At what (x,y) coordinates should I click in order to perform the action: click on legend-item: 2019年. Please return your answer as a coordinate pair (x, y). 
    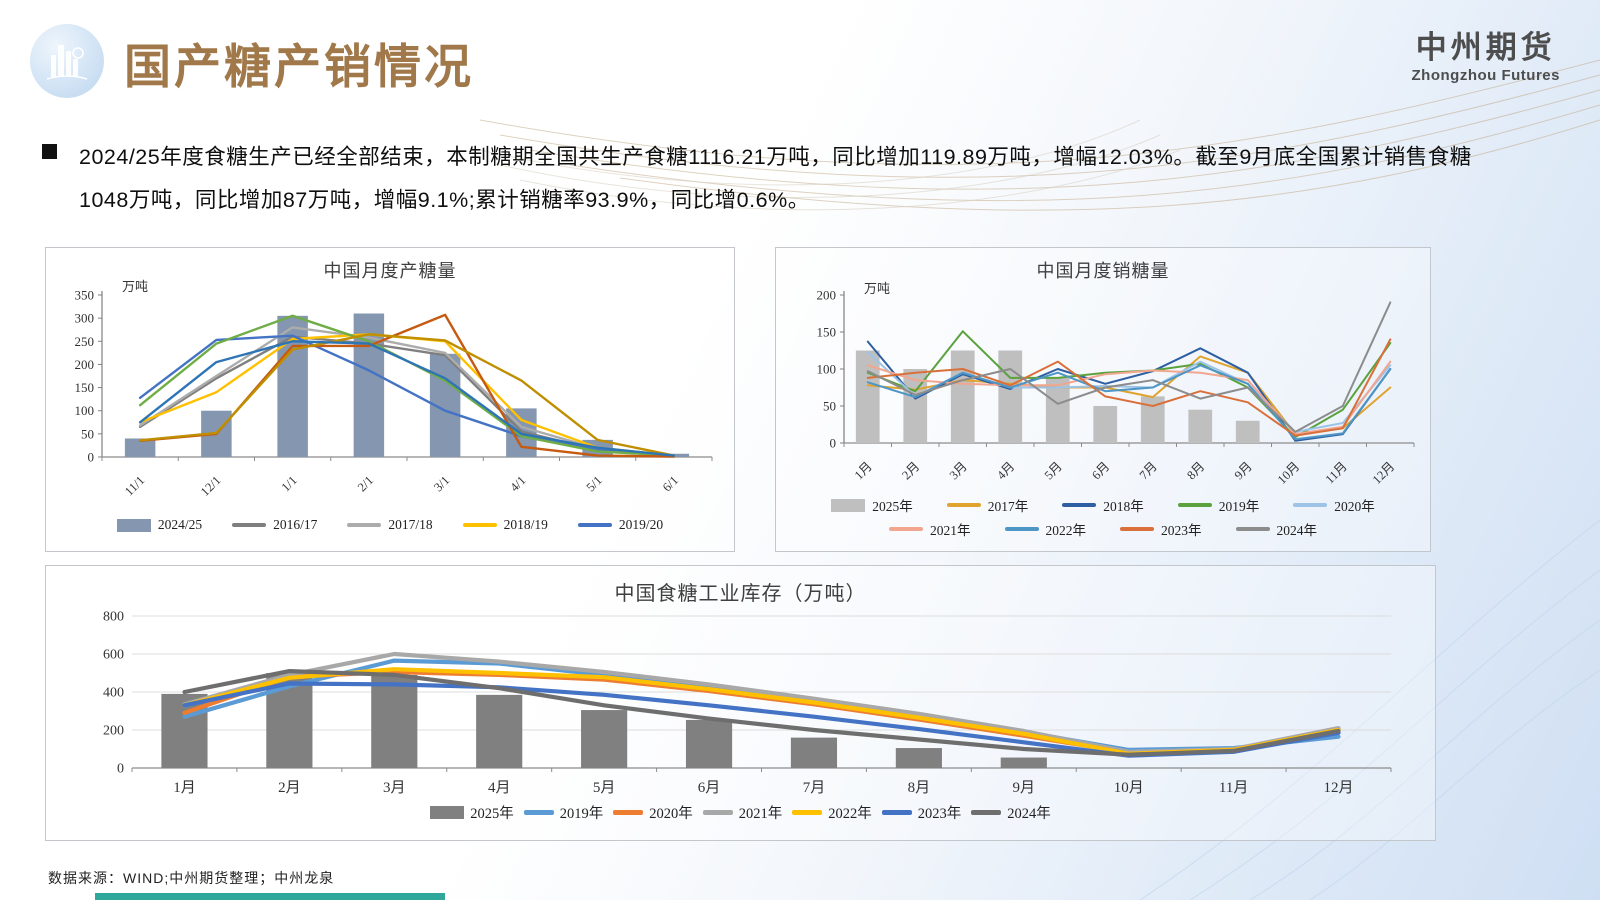
    Looking at the image, I should click on (1218, 505).